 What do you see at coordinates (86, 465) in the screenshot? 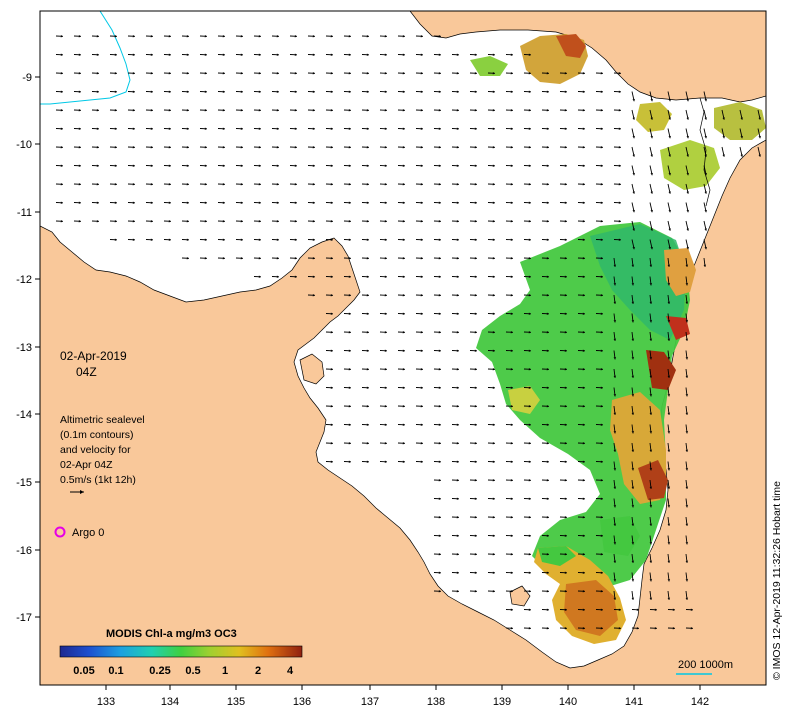
I see `info-line: 02-Apr 04Z` at bounding box center [86, 465].